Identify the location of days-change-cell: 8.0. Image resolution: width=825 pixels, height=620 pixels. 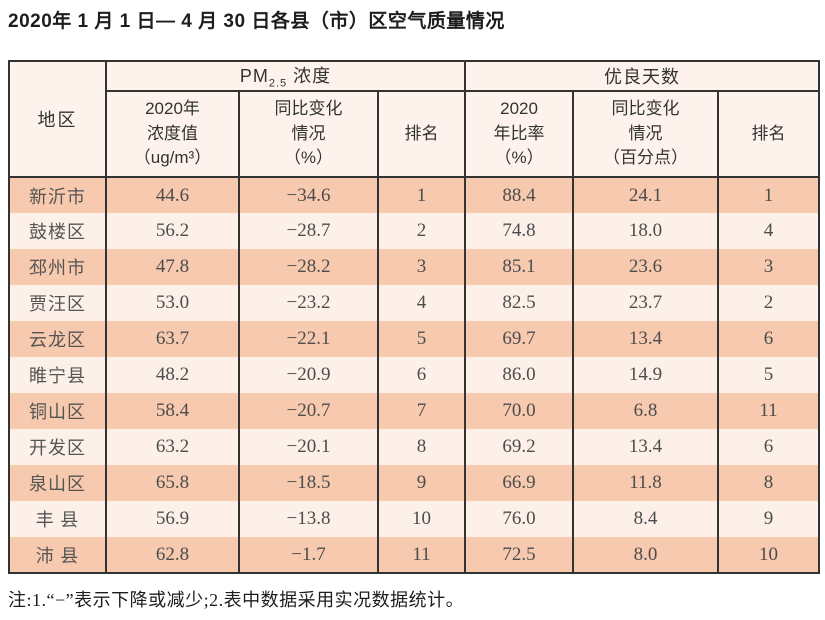
(646, 555).